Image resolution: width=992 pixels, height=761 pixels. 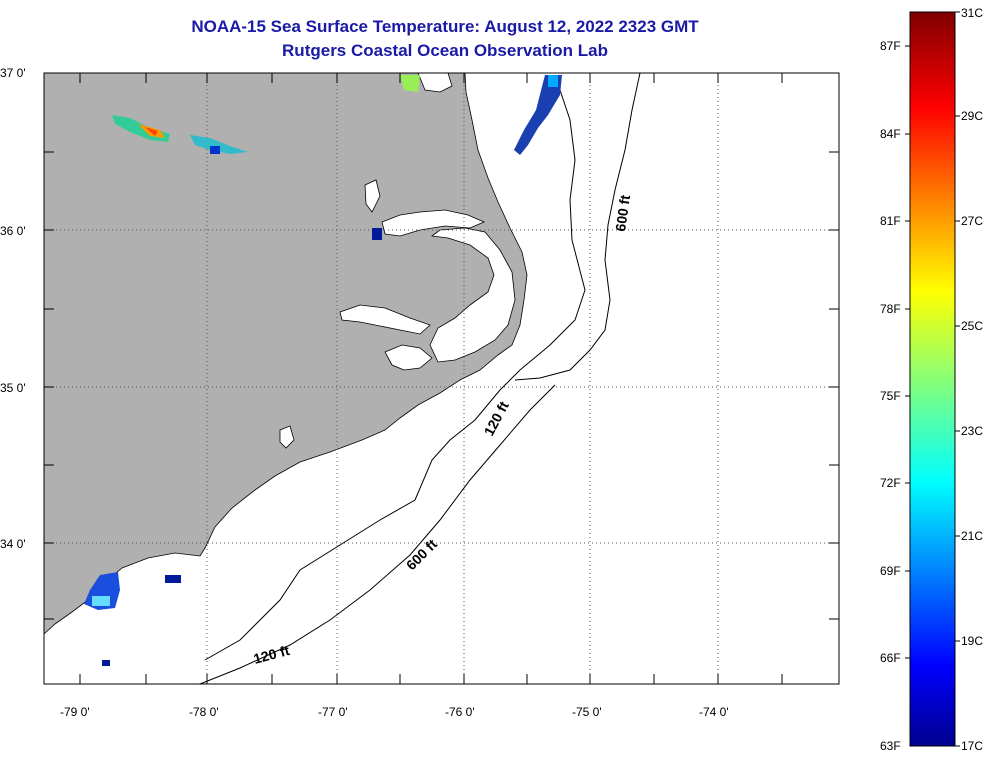 What do you see at coordinates (460, 712) in the screenshot?
I see `lon-label: -76 0'` at bounding box center [460, 712].